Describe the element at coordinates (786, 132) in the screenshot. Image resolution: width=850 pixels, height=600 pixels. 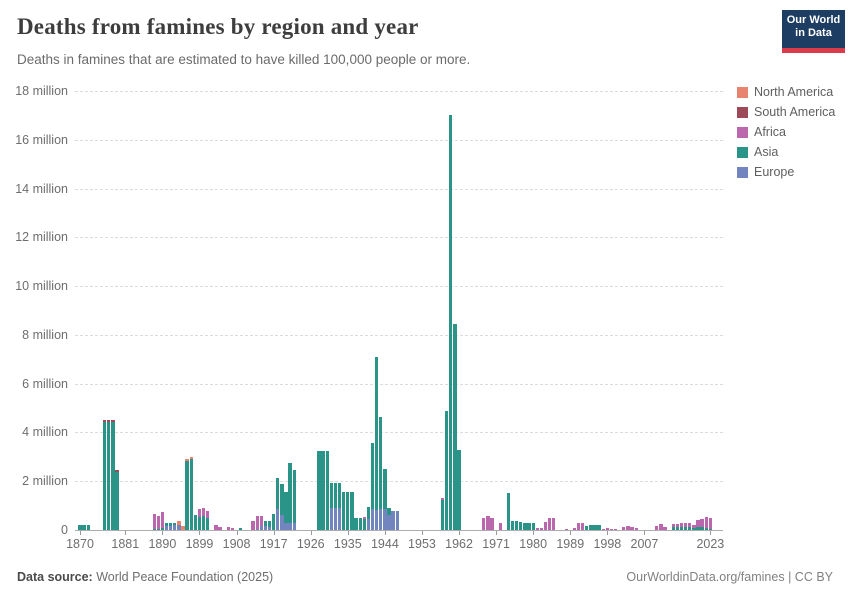
I see `legend-item-africa: Africa` at that location.